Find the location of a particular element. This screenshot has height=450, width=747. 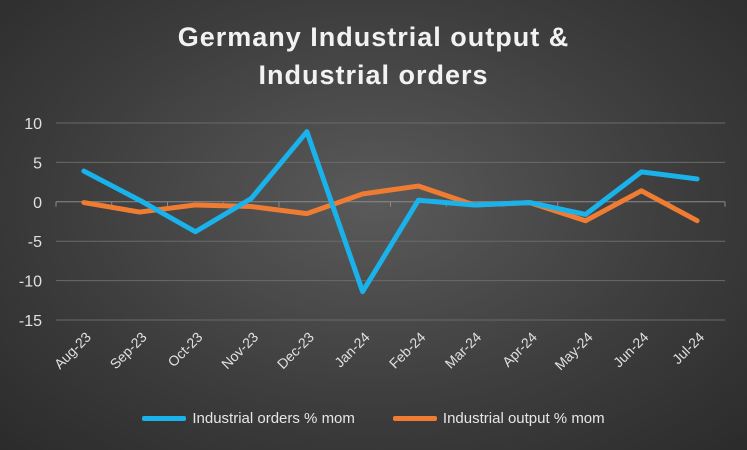

x-tick-label: Sep-23 is located at coordinates (128, 350).